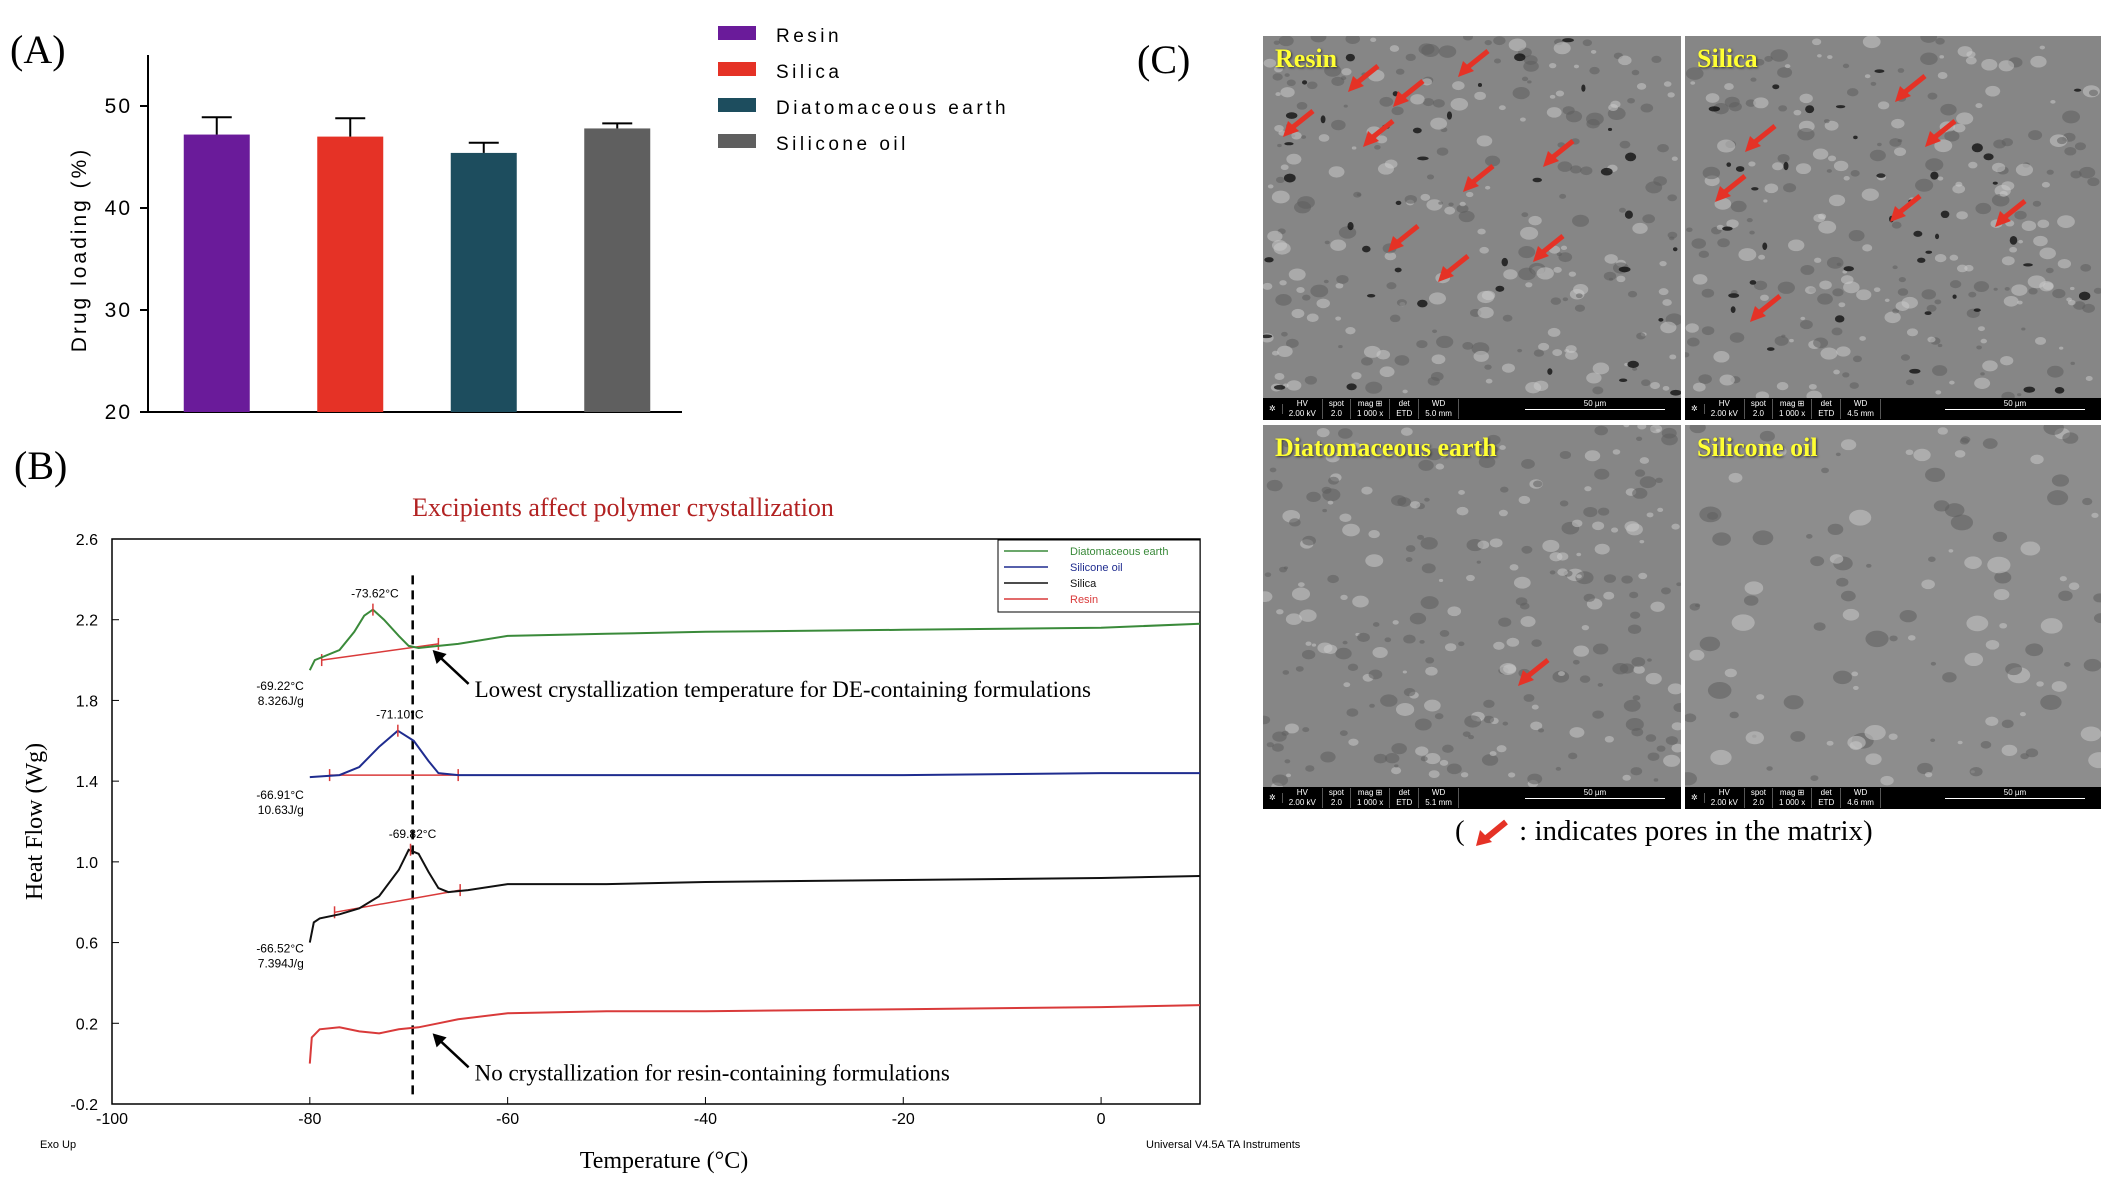 The image size is (2108, 1180). What do you see at coordinates (809, 72) in the screenshot?
I see `legend-entry: Silica` at bounding box center [809, 72].